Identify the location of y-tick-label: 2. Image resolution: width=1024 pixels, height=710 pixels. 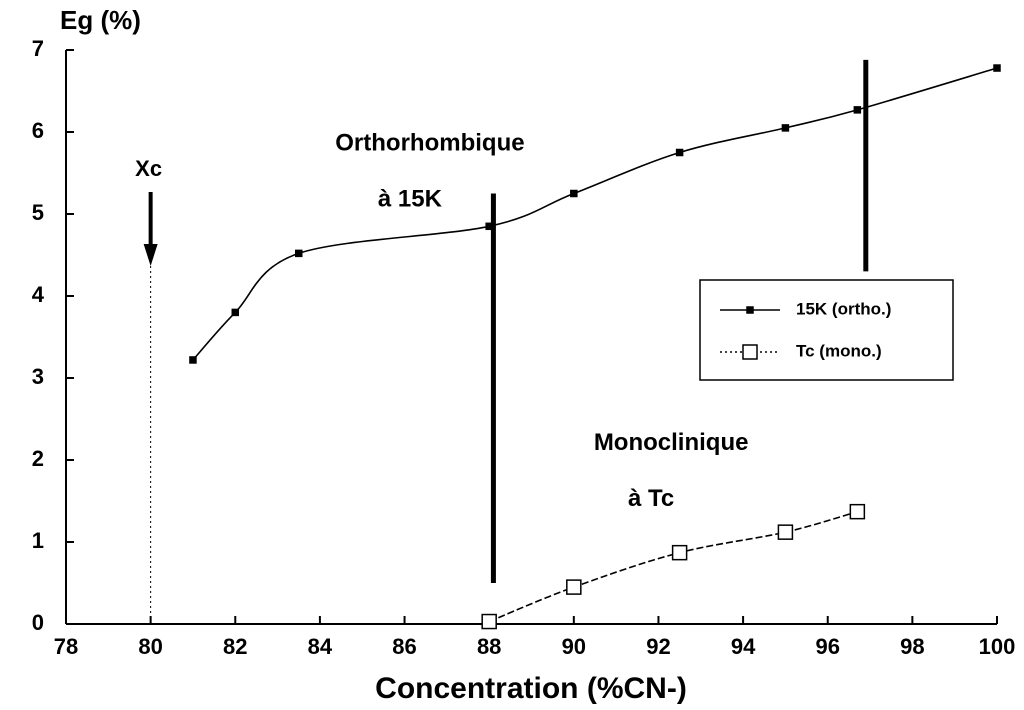
(38, 458).